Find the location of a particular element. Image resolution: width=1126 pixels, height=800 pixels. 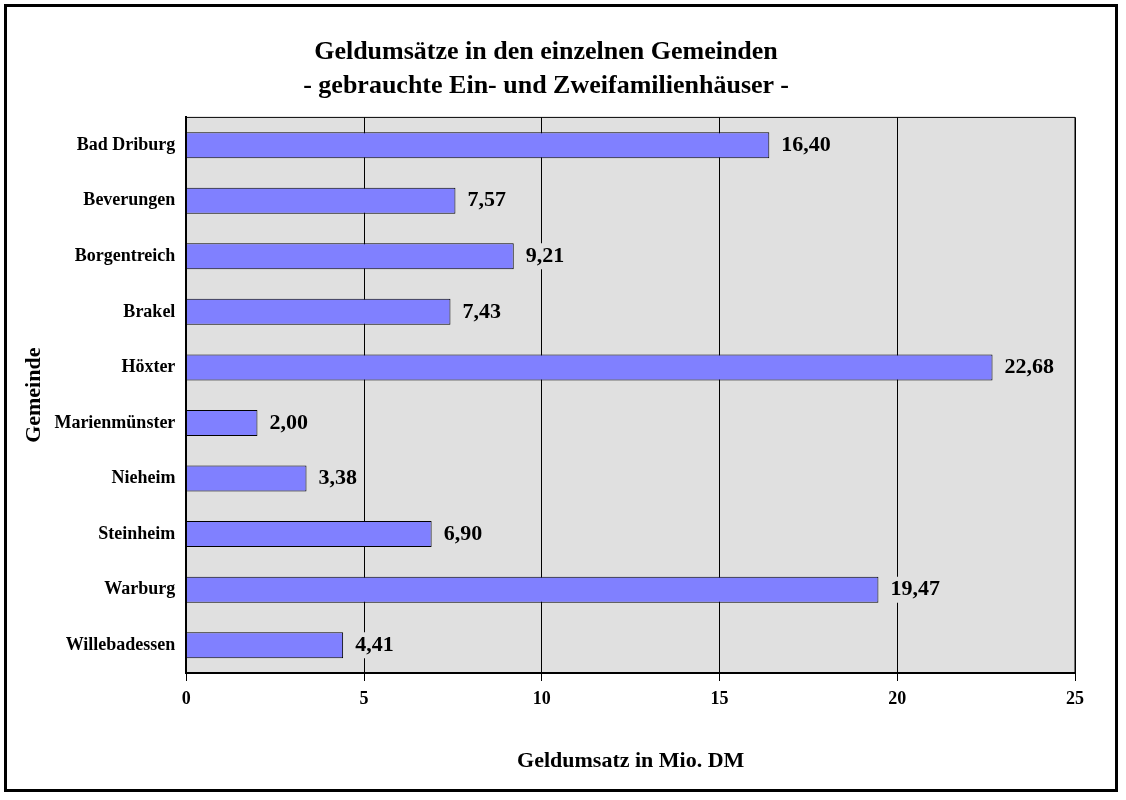

y-tick-label: Willebadessen is located at coordinates (120, 643).